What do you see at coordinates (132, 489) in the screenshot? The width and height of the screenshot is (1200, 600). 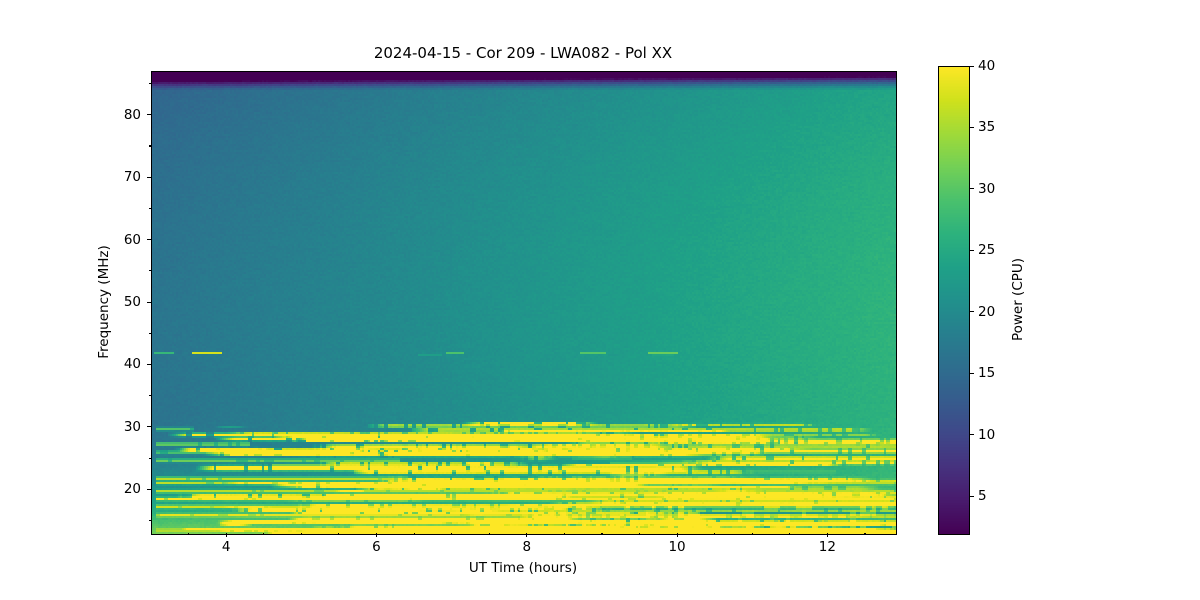 I see `y-ticklabel-20: 20` at bounding box center [132, 489].